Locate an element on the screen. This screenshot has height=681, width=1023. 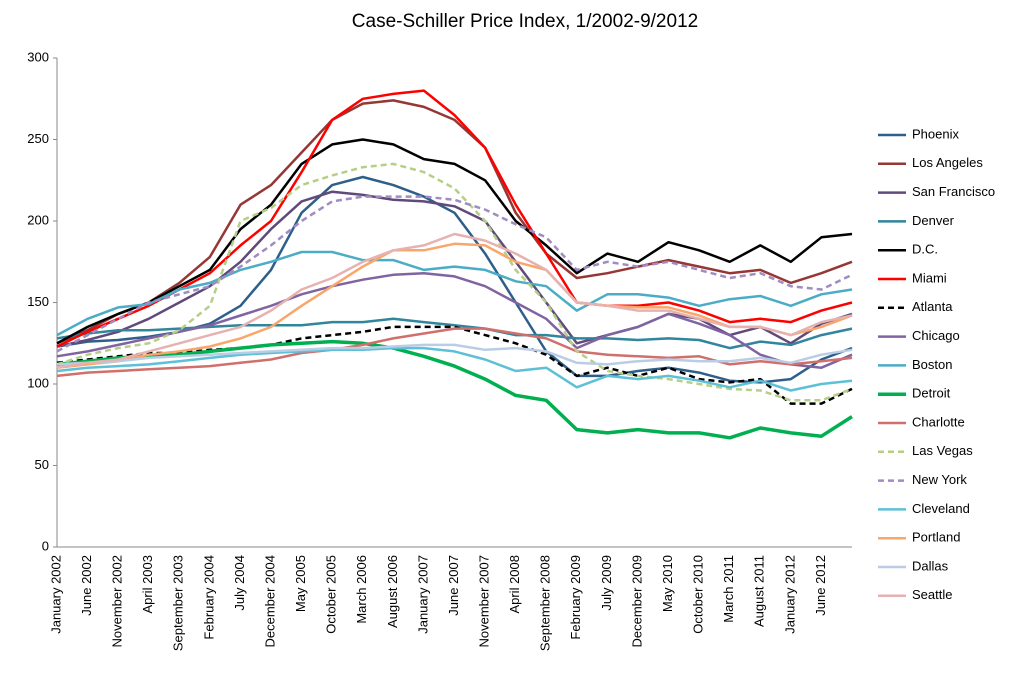
y-tick-label: 100 is located at coordinates (38, 382).